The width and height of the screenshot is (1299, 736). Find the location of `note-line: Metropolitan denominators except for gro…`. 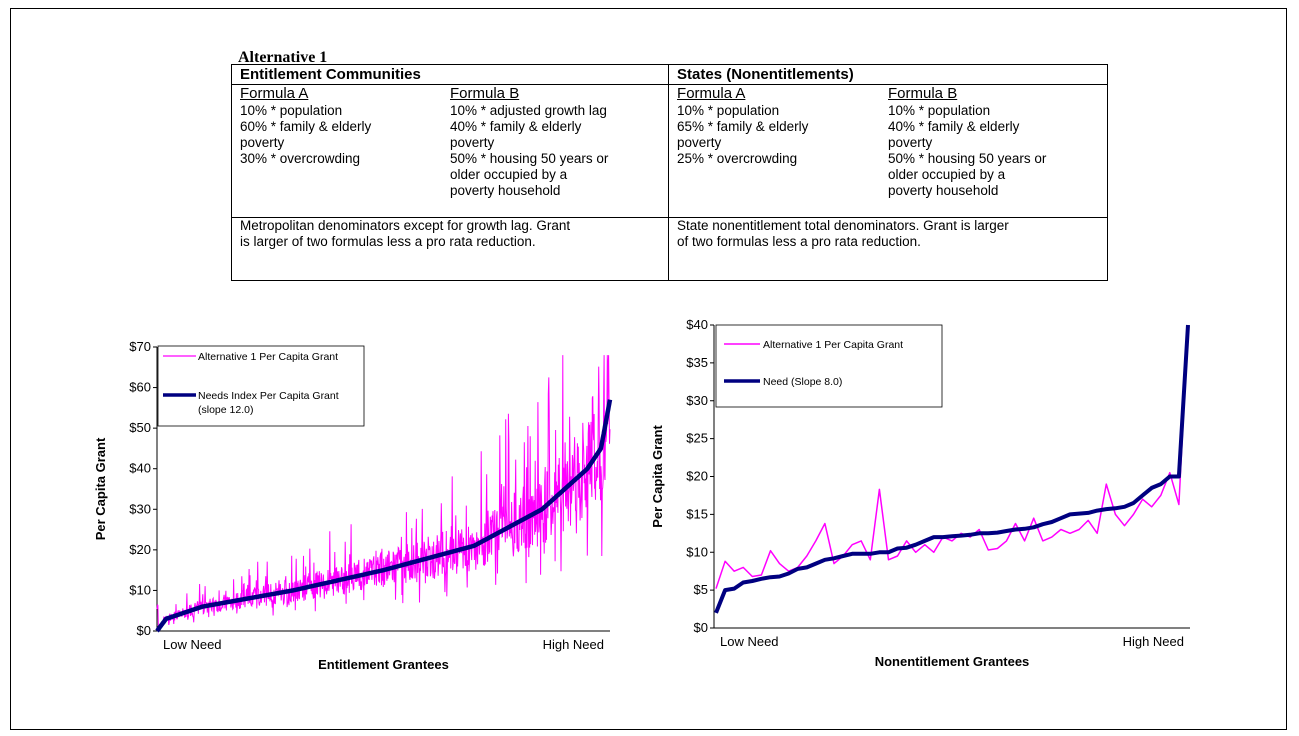

note-line: Metropolitan denominators except for gro… is located at coordinates (405, 225).